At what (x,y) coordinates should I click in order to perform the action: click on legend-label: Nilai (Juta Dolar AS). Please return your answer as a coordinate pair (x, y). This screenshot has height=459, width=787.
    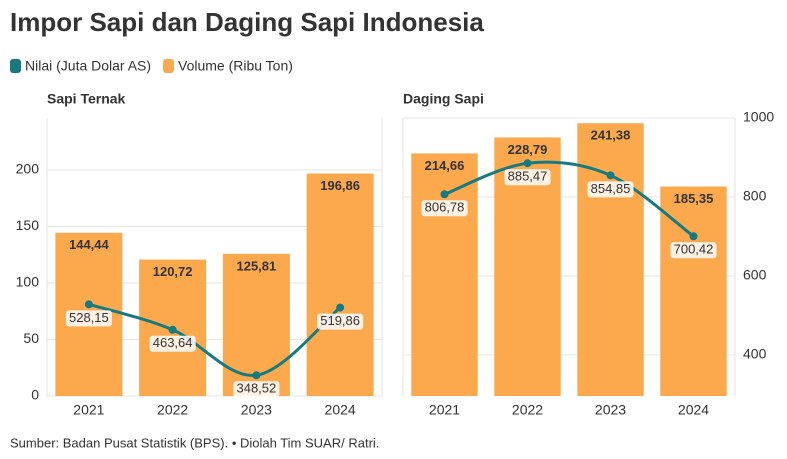
    Looking at the image, I should click on (88, 66).